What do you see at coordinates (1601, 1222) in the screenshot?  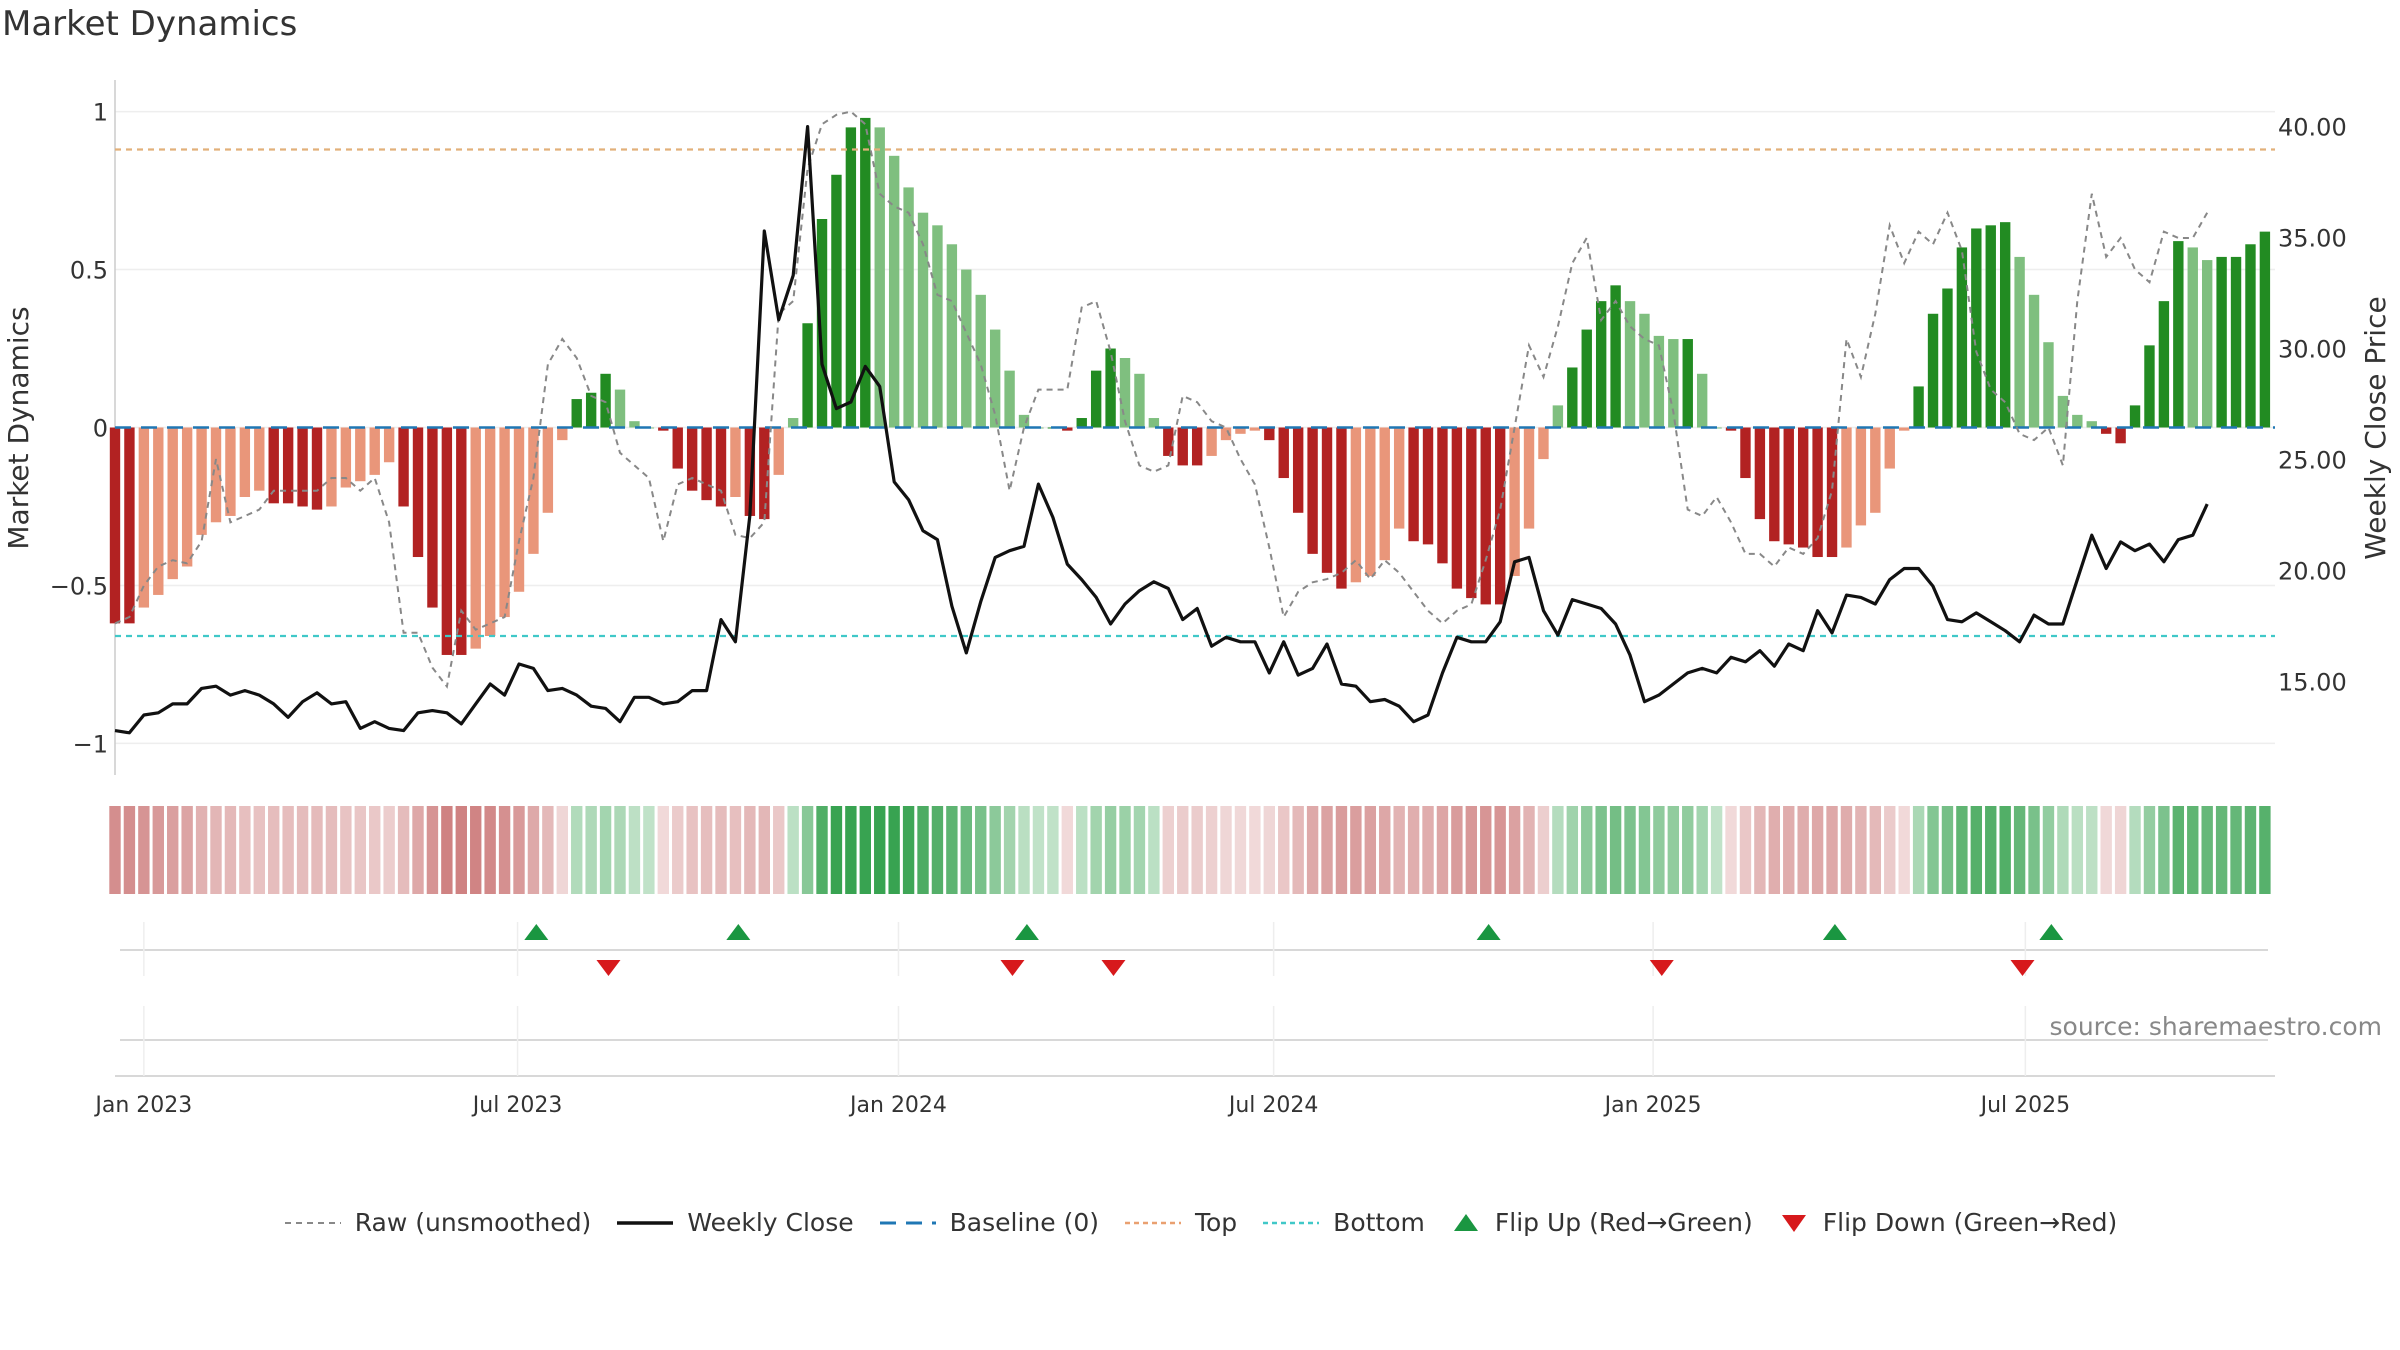 I see `legend-item-flip-up: Flip Up (Red→Green)` at bounding box center [1601, 1222].